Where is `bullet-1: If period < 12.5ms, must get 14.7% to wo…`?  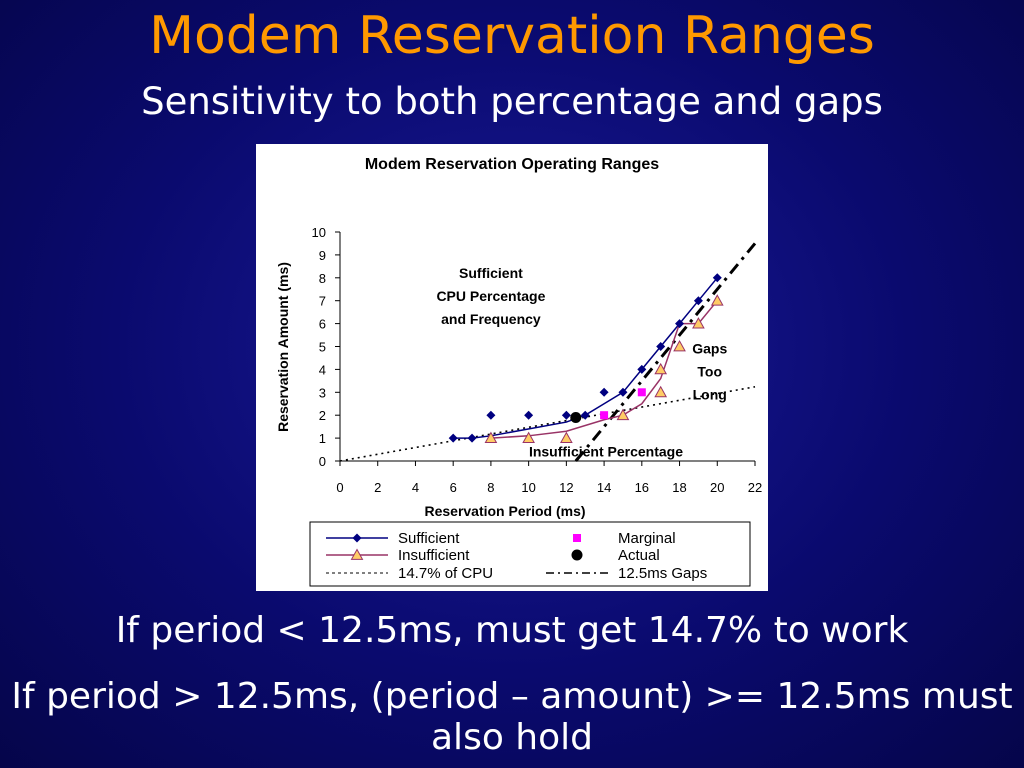
bullet-1: If period < 12.5ms, must get 14.7% to wo… is located at coordinates (512, 630).